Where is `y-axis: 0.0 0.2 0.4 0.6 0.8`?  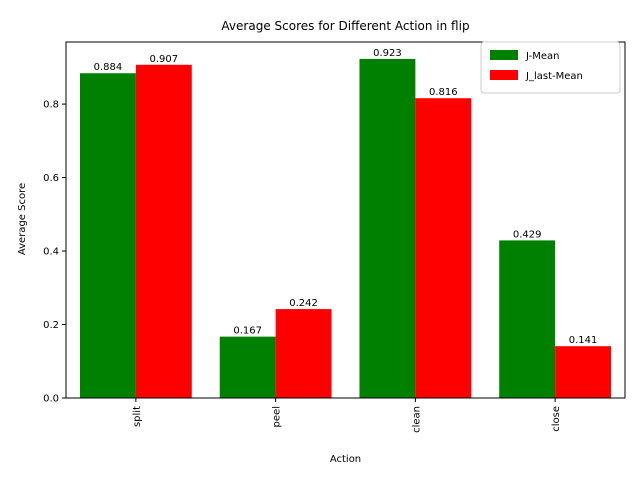
y-axis: 0.0 0.2 0.4 0.6 0.8 is located at coordinates (54, 252).